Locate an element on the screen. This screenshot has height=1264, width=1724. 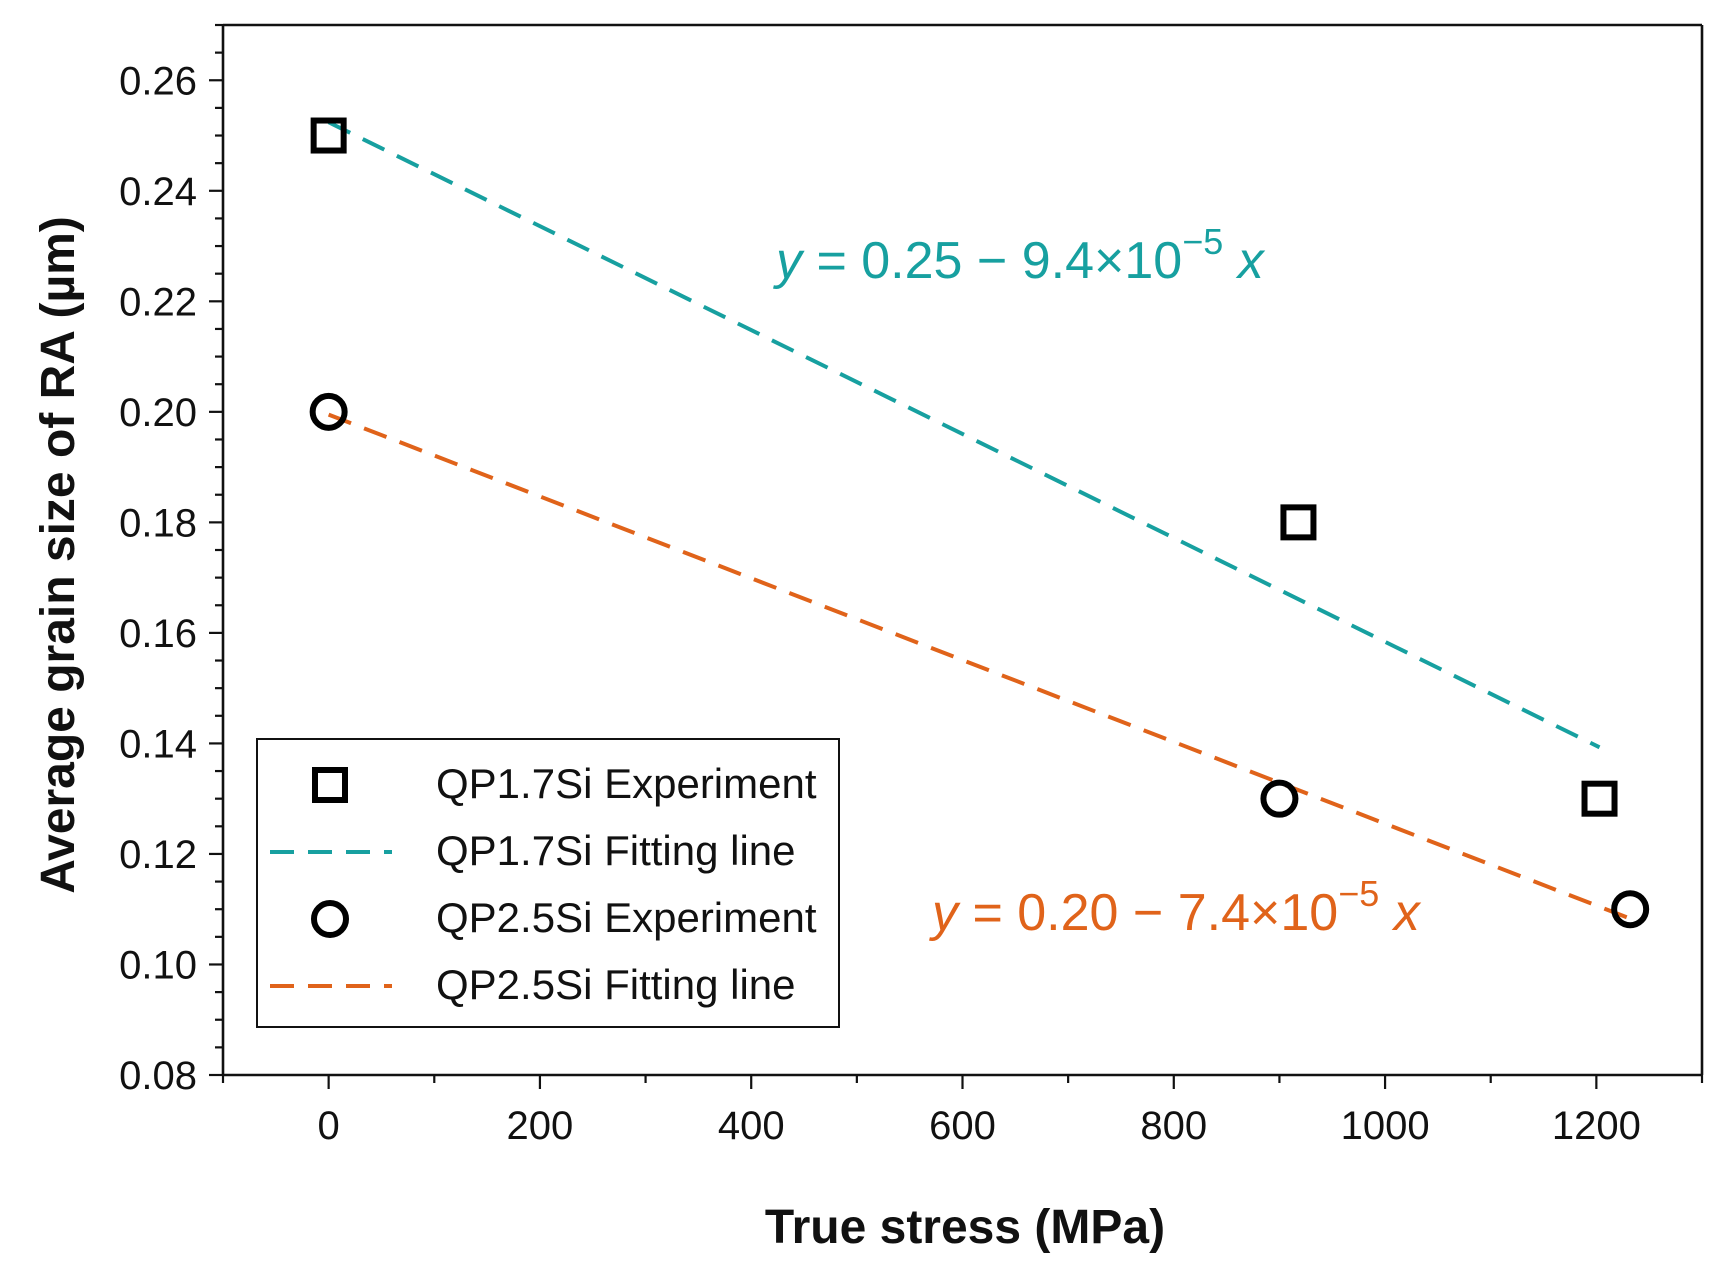
y-tick-label: 0.22 is located at coordinates (158, 302).